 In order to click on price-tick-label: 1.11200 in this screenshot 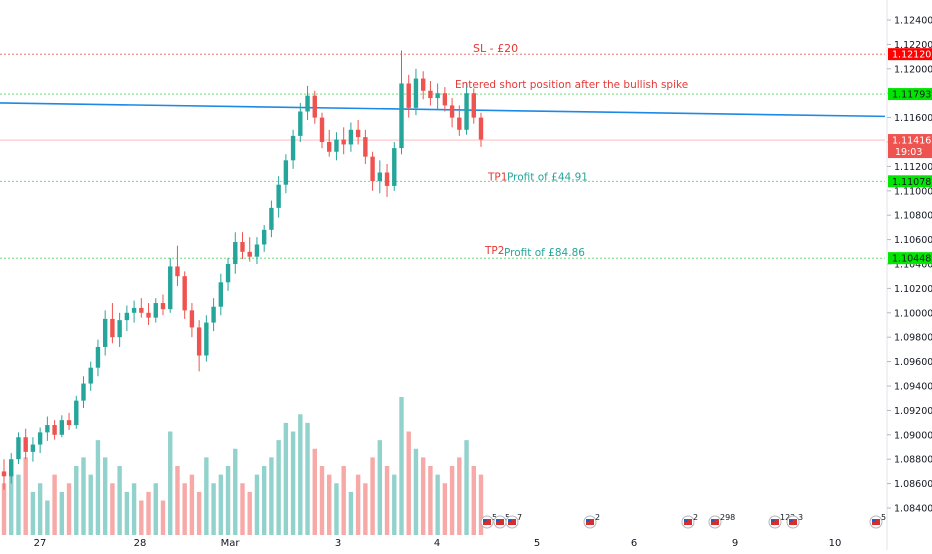, I will do `click(913, 167)`.